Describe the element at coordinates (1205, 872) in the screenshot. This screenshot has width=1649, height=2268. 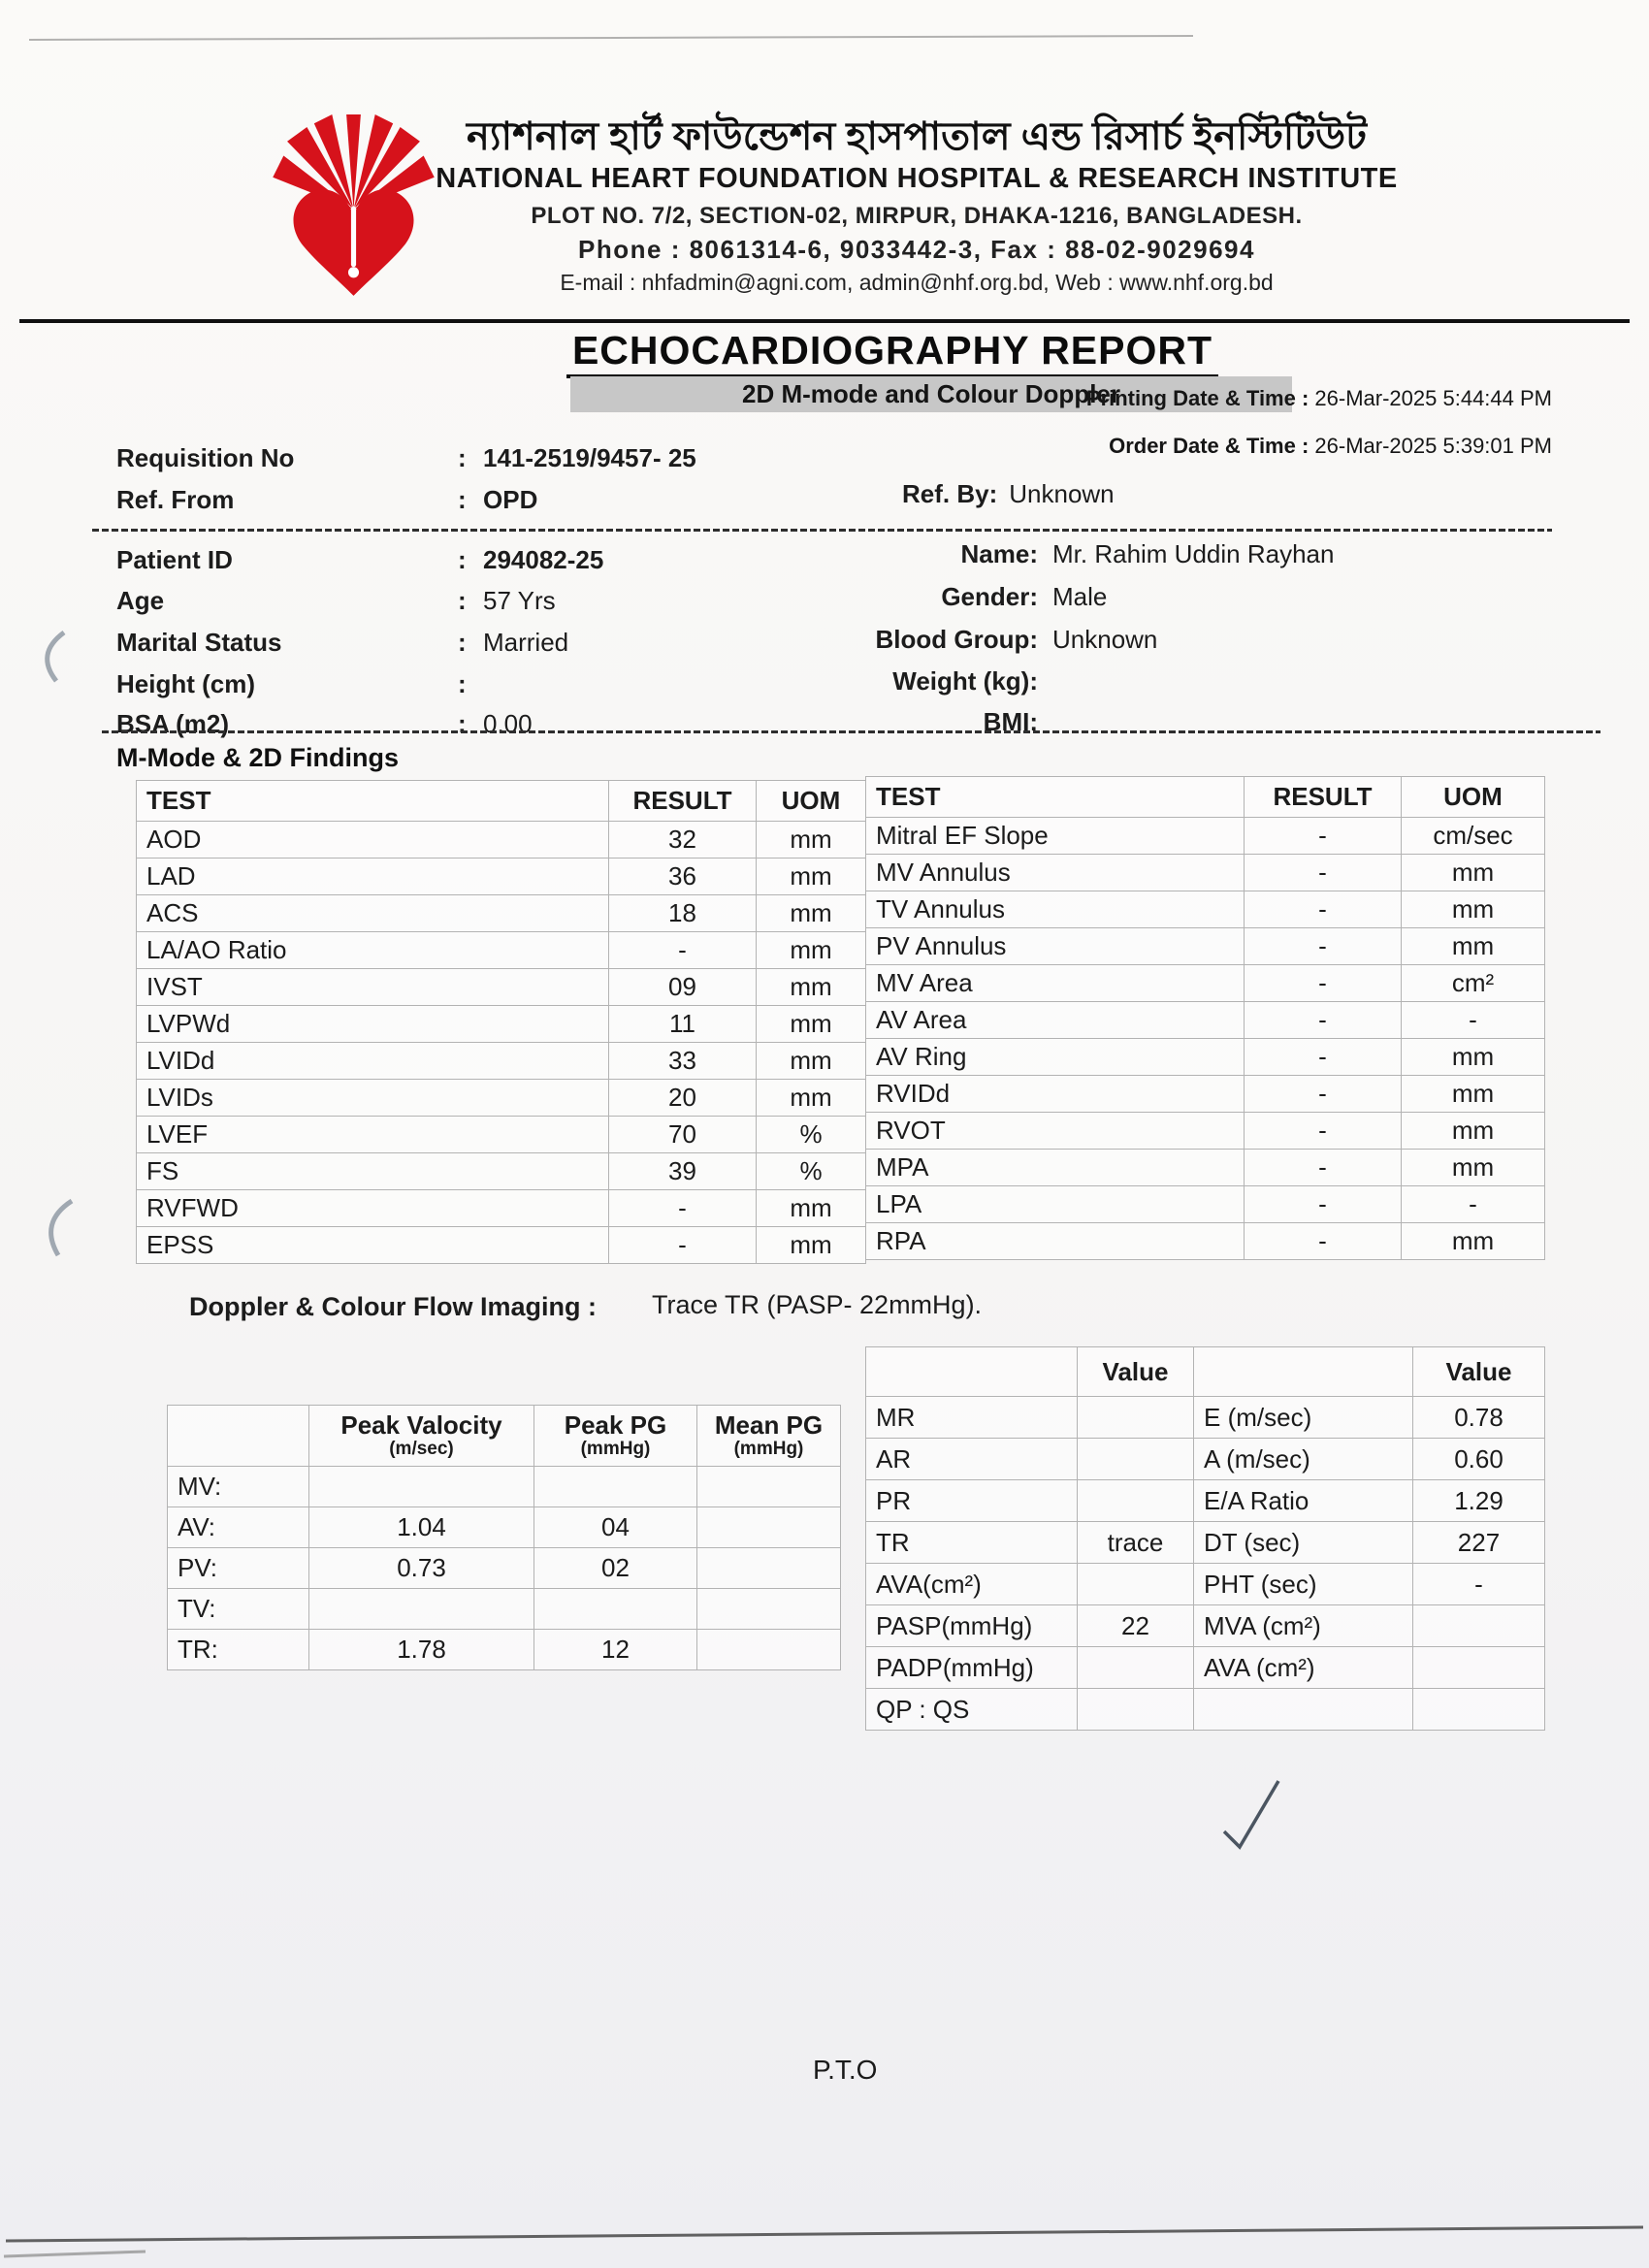
I see `table-row: MV Annulus - mm` at that location.